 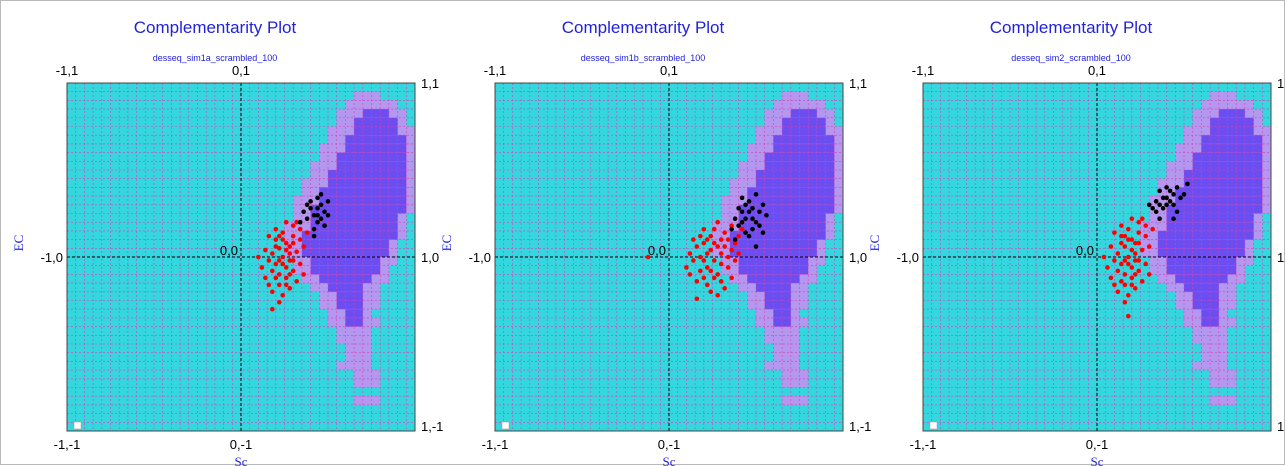 I want to click on chart-subtitle: desseq_sim1b_scrambled_100, so click(x=643, y=58).